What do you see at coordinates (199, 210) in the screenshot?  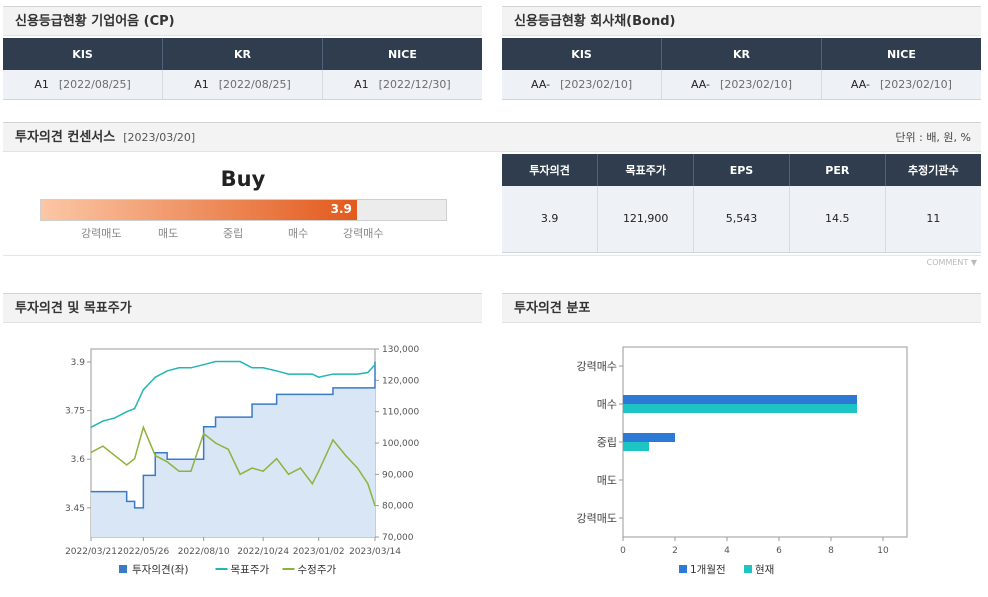 I see `opinion-bar-fill: 3.9` at bounding box center [199, 210].